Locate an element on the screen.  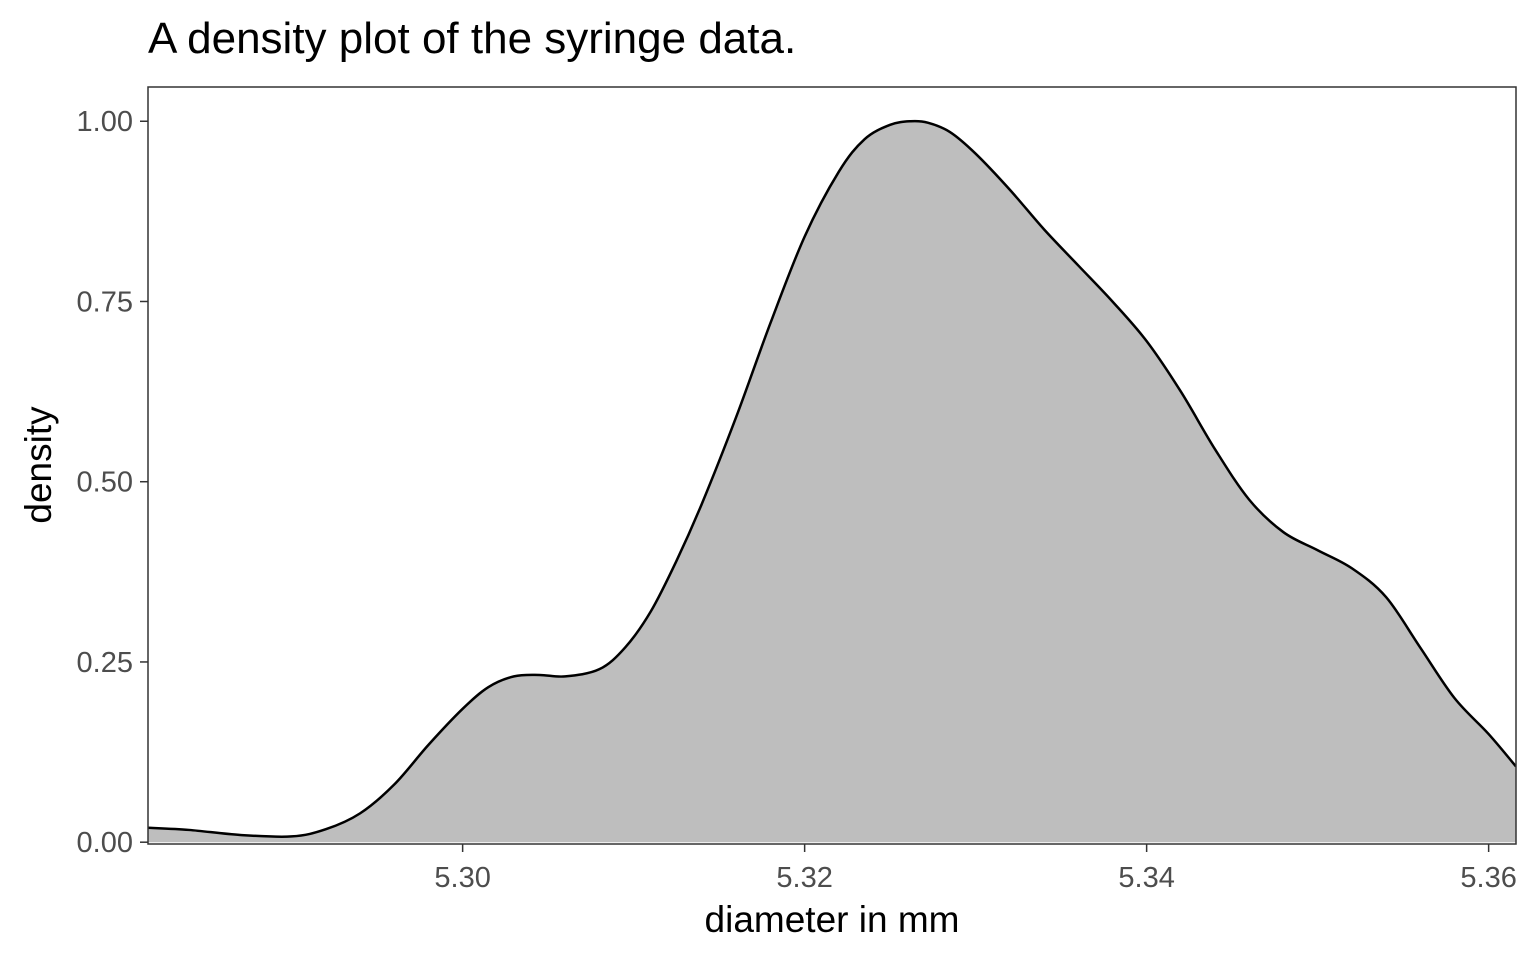
x-tick-label: 5.30 is located at coordinates (462, 878).